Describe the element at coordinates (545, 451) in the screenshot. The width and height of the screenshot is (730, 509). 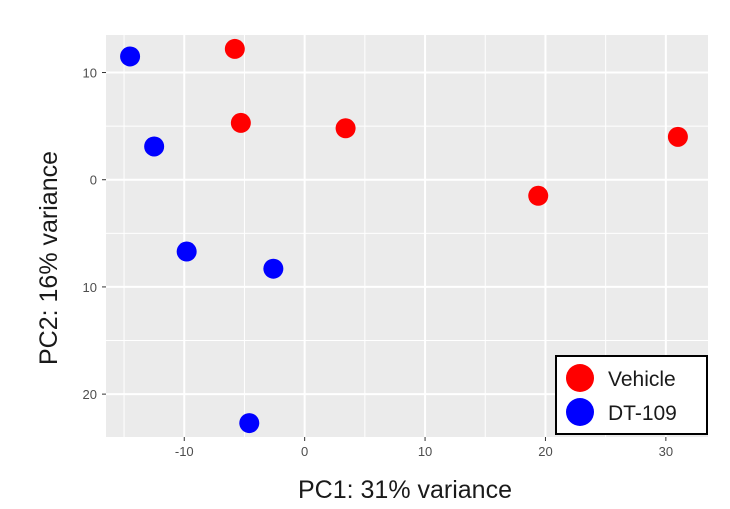
I see `x-tick-label: 20` at that location.